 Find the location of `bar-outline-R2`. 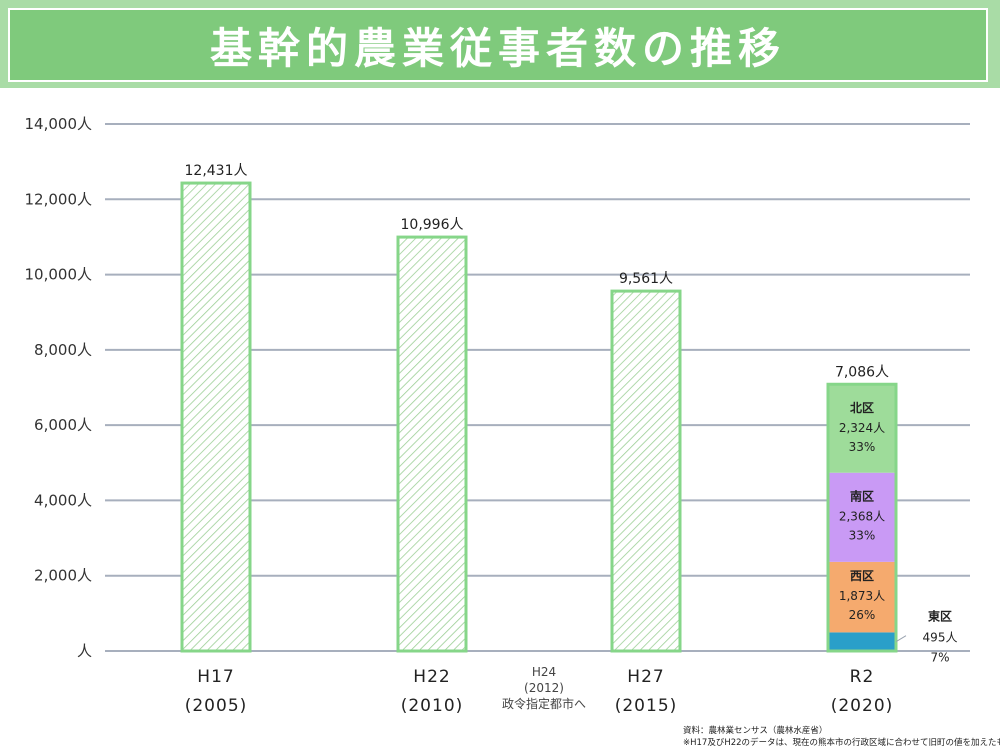

bar-outline-R2 is located at coordinates (862, 517).